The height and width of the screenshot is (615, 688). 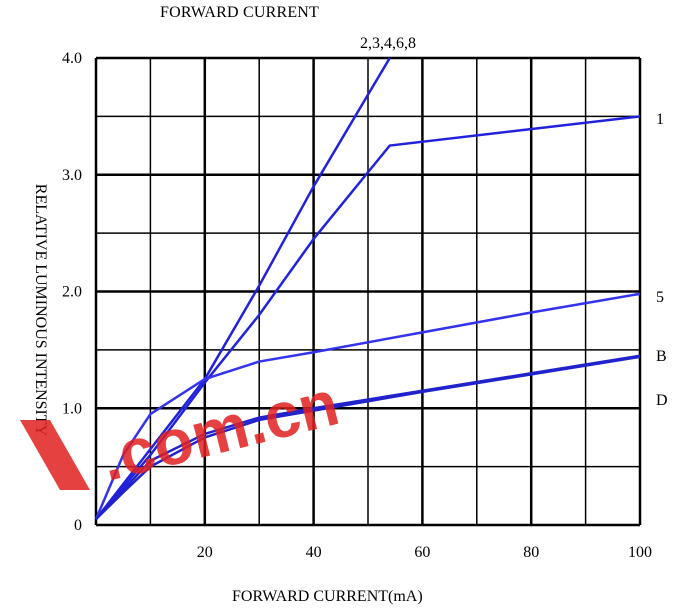 I want to click on series-label: 2,3,4,6,8, so click(x=388, y=43).